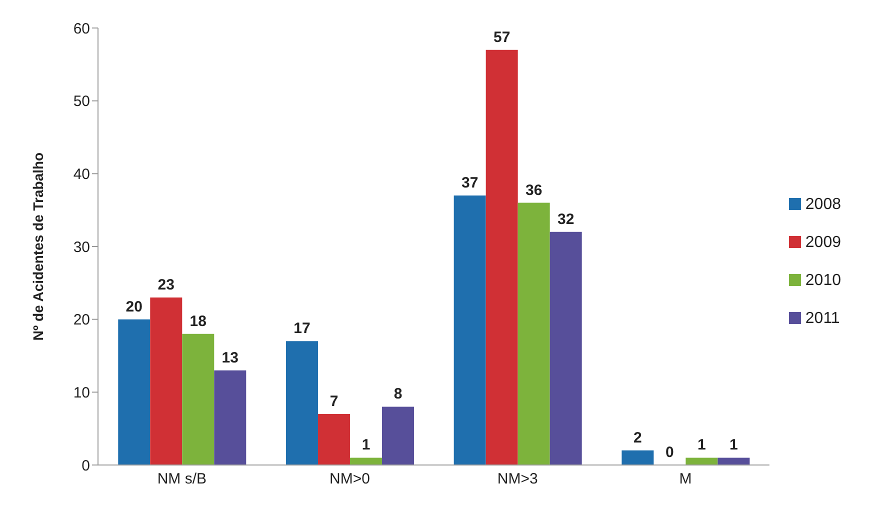  I want to click on data-label: 37, so click(470, 183).